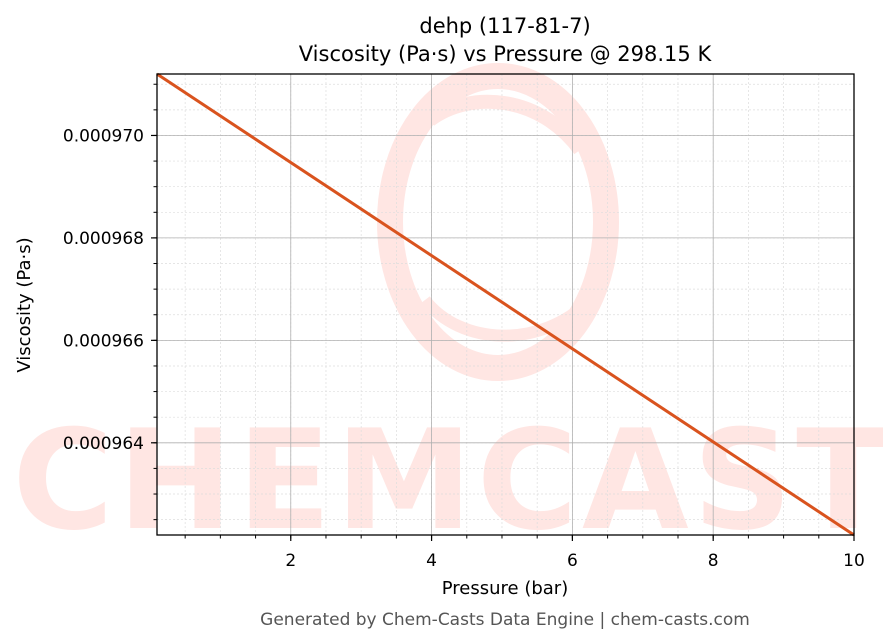 This screenshot has width=883, height=644. Describe the element at coordinates (713, 561) in the screenshot. I see `x-tick-label: 8` at that location.